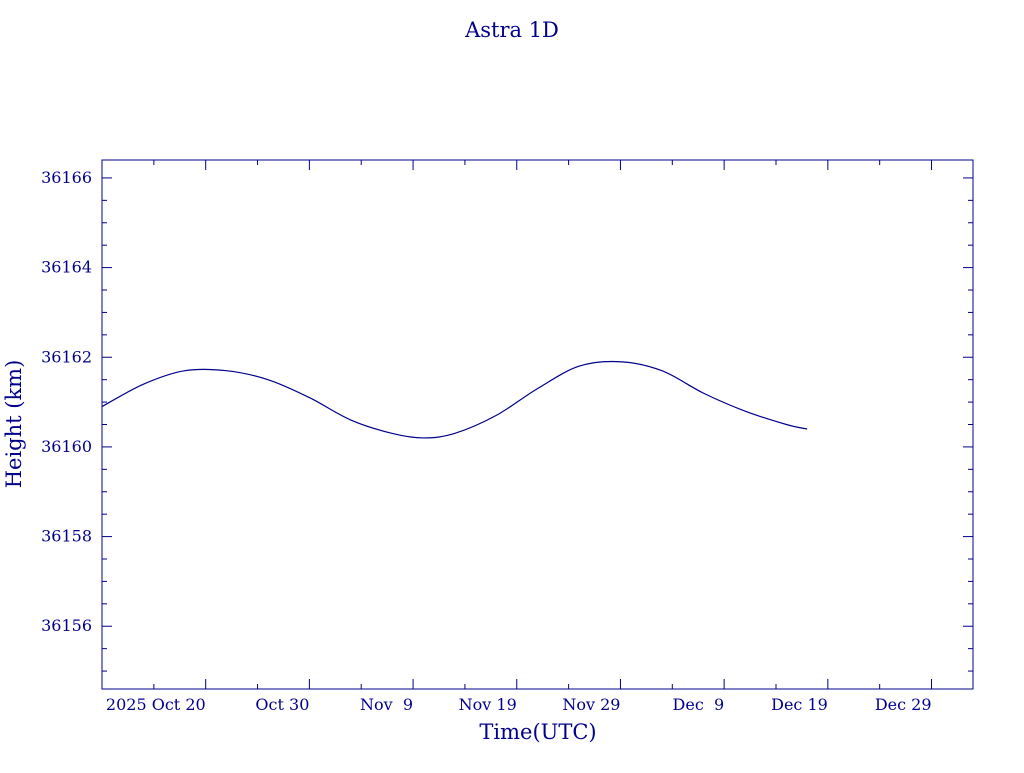 This screenshot has height=773, width=1024. What do you see at coordinates (66, 177) in the screenshot?
I see `y-tick-label: 36166` at bounding box center [66, 177].